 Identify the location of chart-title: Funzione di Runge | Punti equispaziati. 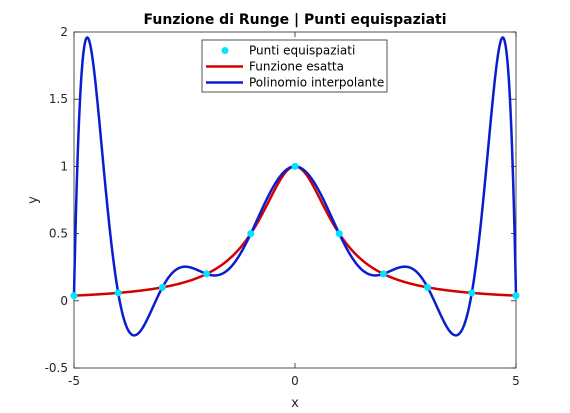
(294, 20).